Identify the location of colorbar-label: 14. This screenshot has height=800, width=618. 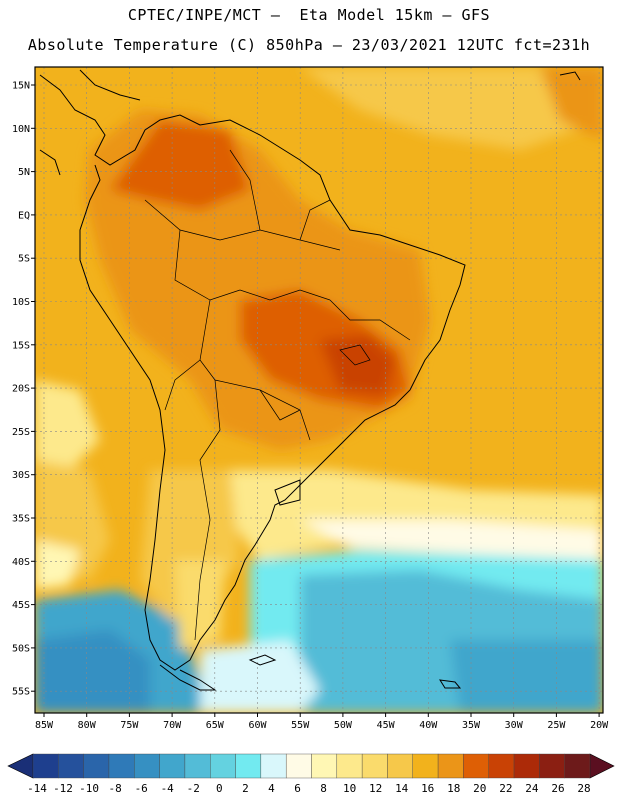
(402, 788).